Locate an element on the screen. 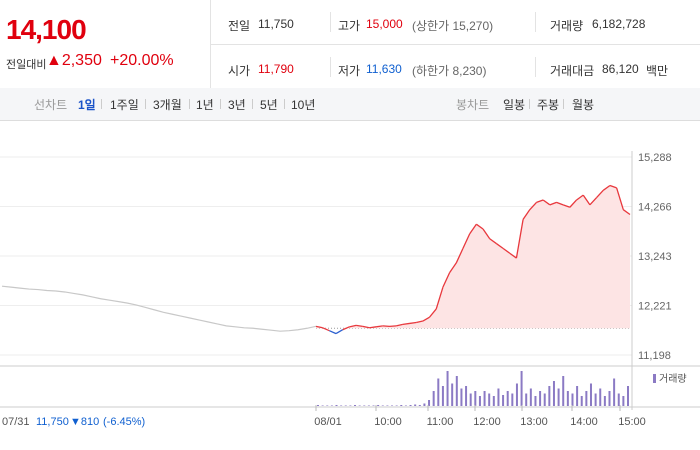  upper-limit: (상한가 15,270) is located at coordinates (453, 26).